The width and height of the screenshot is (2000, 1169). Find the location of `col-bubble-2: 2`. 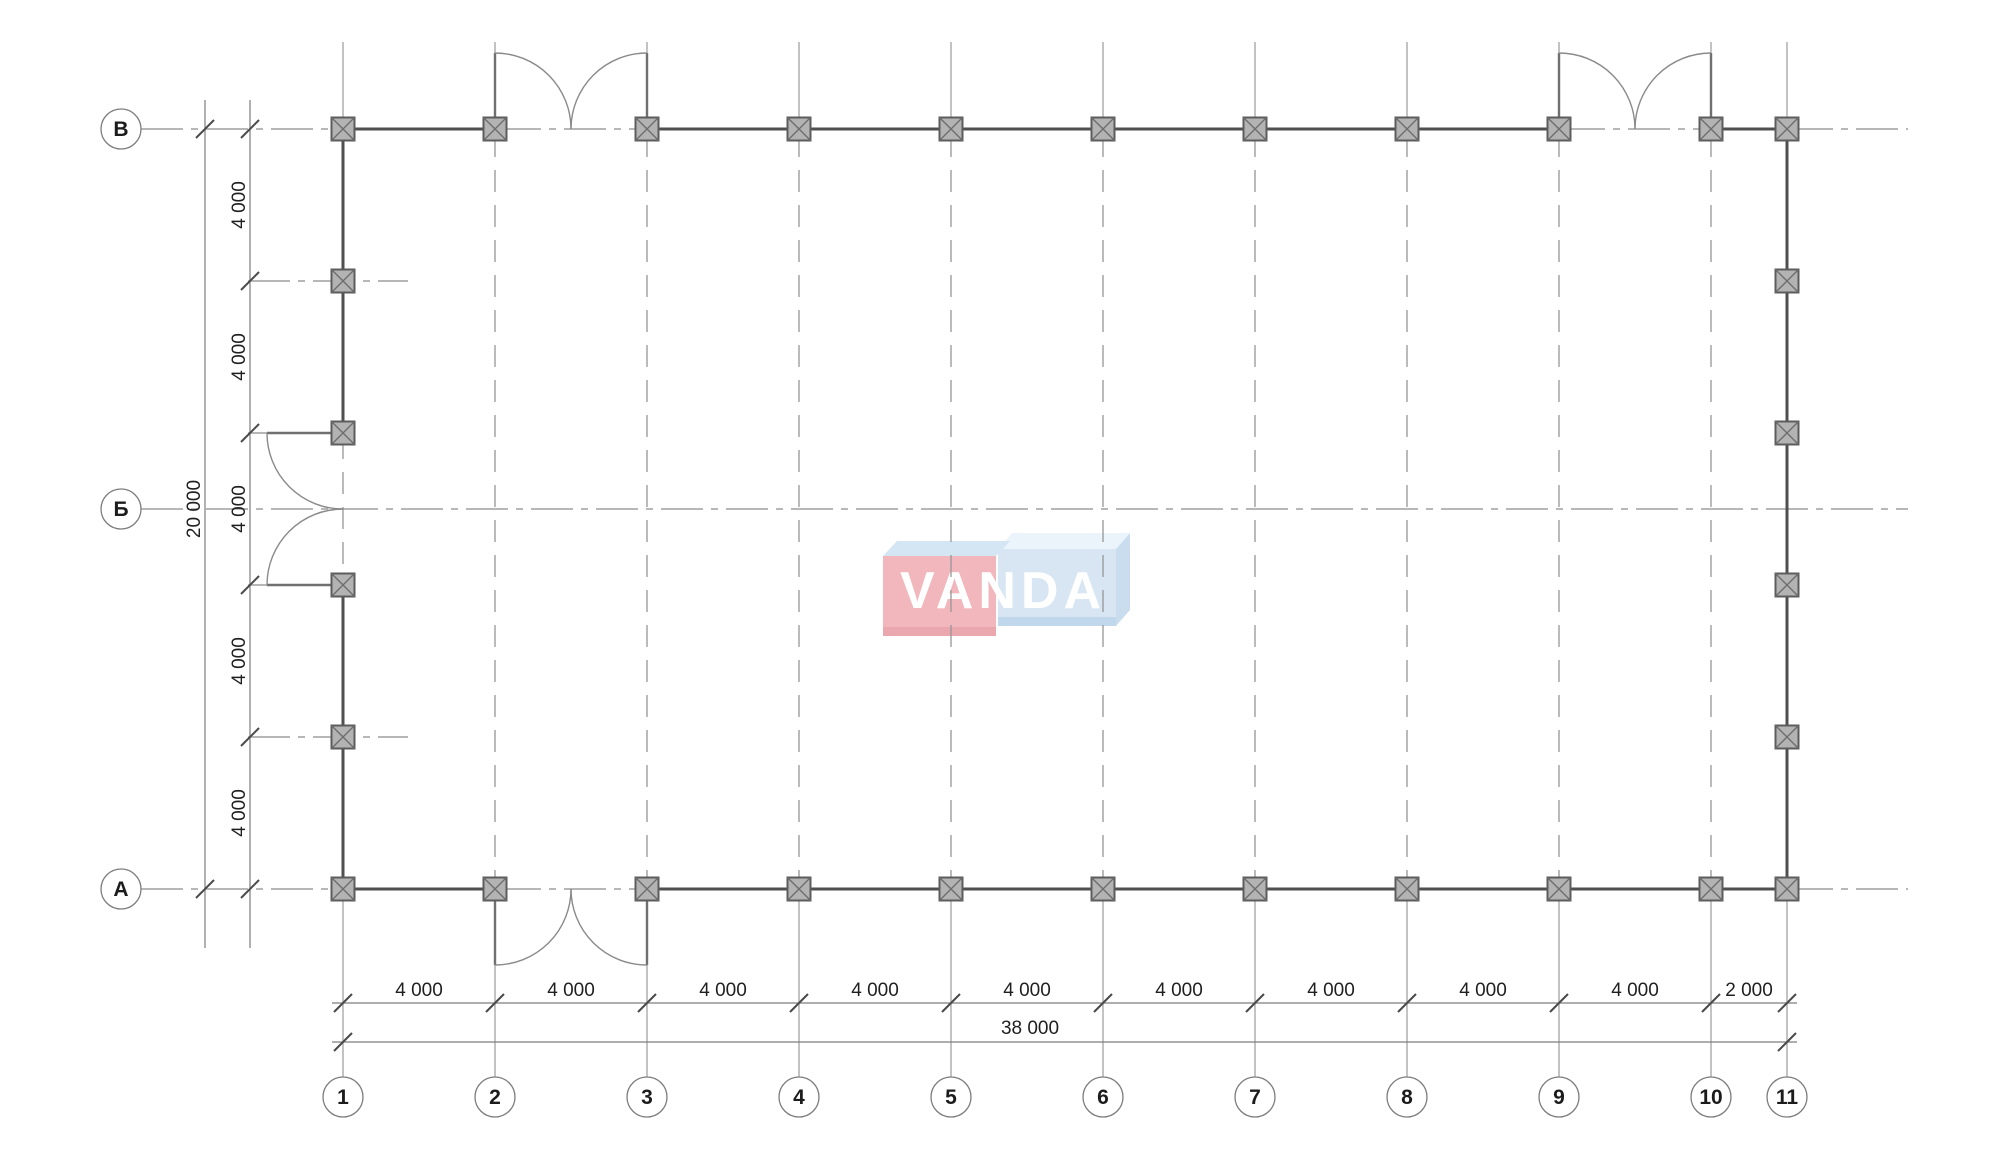

col-bubble-2: 2 is located at coordinates (495, 1097).